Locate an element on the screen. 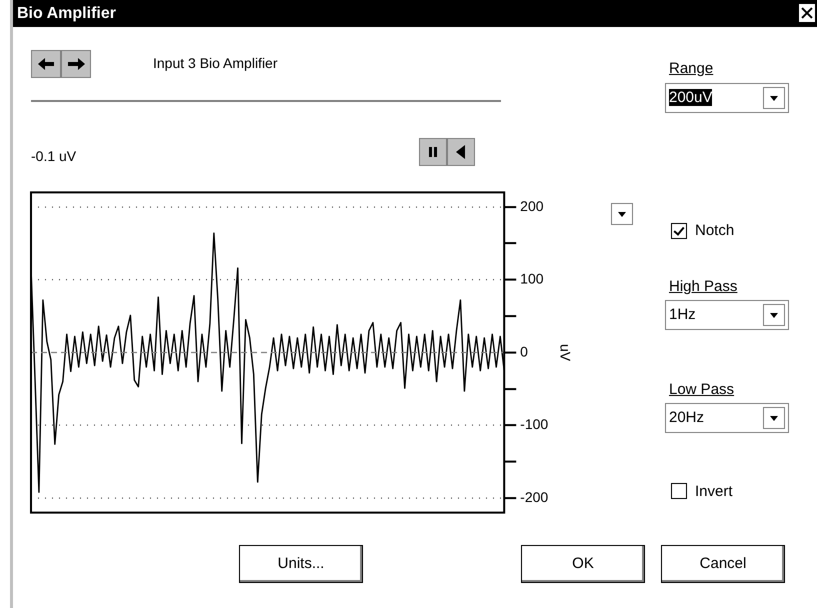 The image size is (817, 608). text: Cancel is located at coordinates (723, 563).